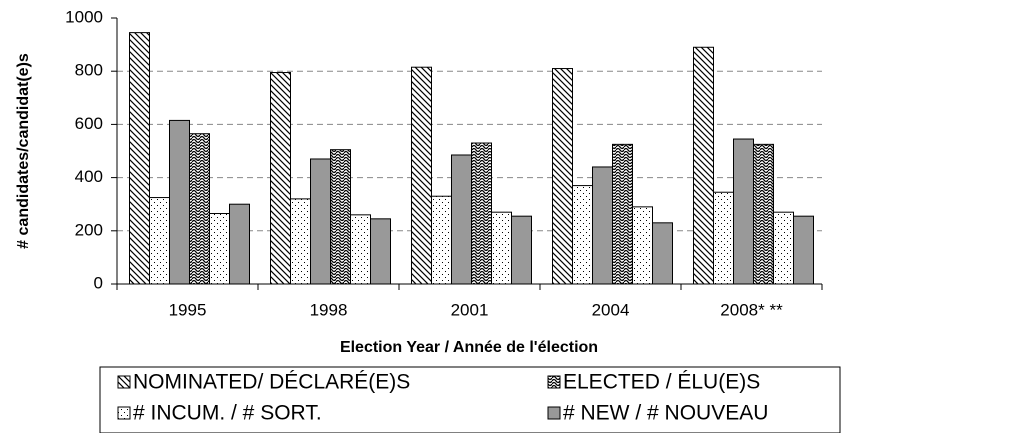 The image size is (1034, 433). I want to click on y-tick-label: 400, so click(89, 176).